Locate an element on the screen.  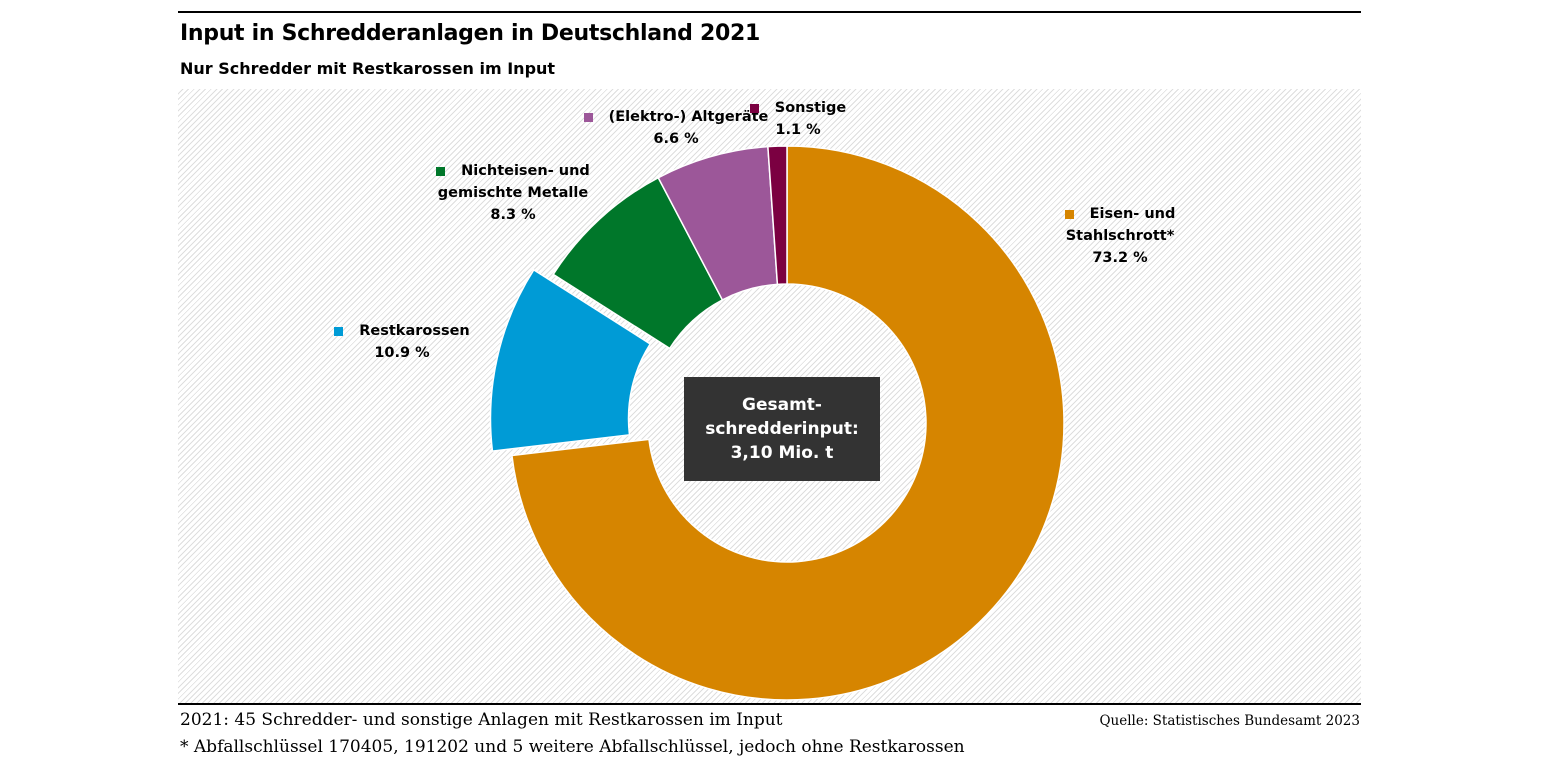
label-restkarossen: Restkarossen 10.9 % is located at coordinates (402, 342).